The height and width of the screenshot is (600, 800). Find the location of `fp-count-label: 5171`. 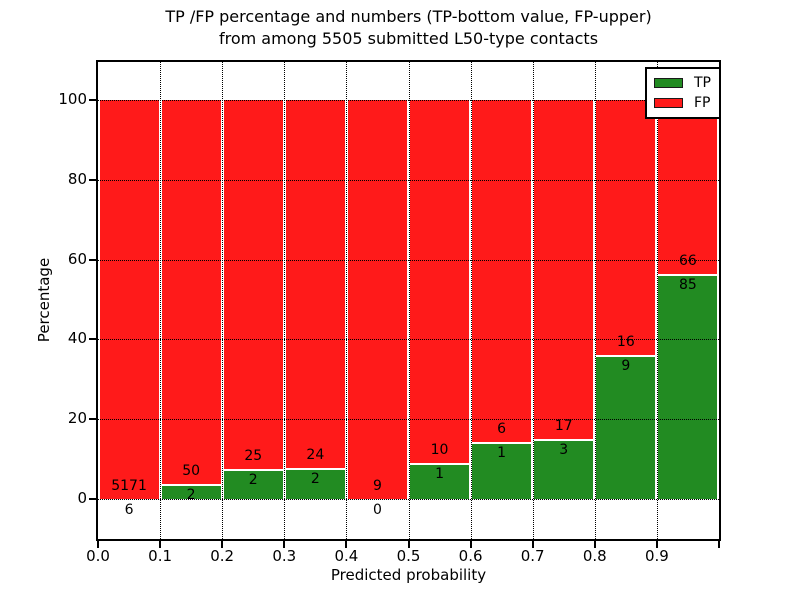

fp-count-label: 5171 is located at coordinates (129, 485).